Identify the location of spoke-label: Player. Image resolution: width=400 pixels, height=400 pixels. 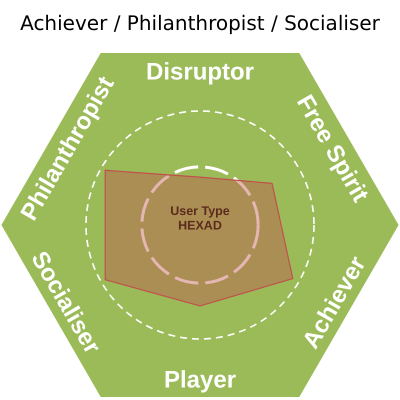
(200, 380).